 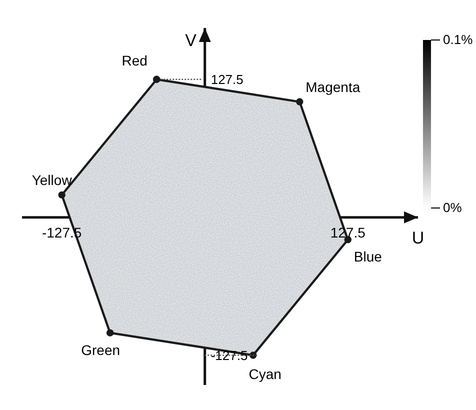 I want to click on x-axis-title: U, so click(x=418, y=238).